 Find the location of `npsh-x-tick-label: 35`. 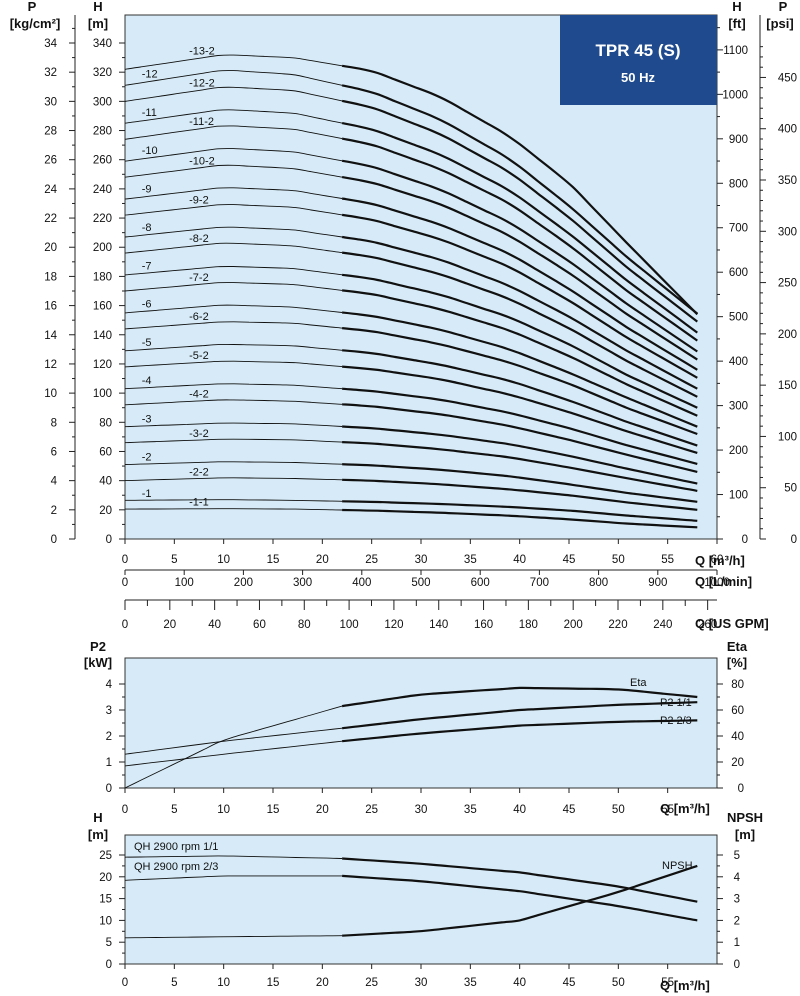

npsh-x-tick-label: 35 is located at coordinates (470, 983).